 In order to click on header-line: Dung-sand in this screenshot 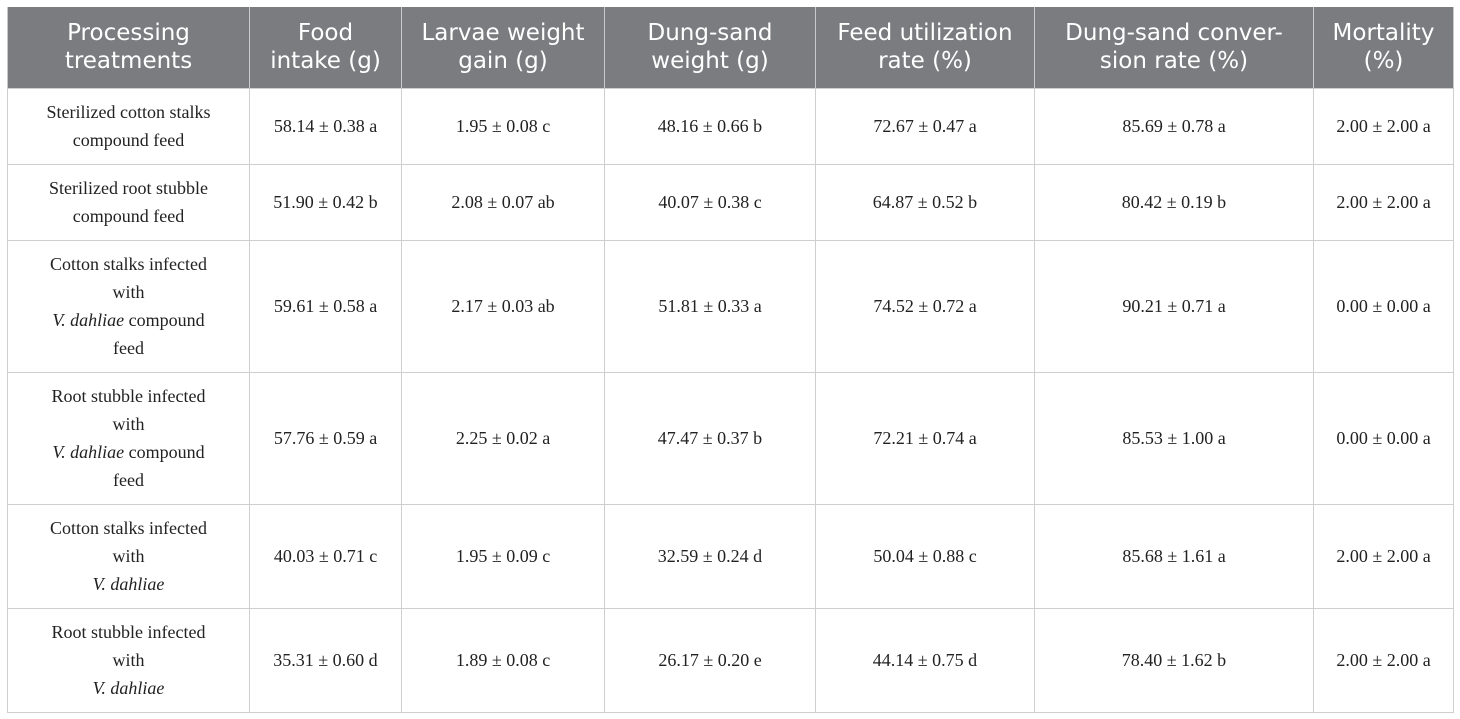, I will do `click(710, 33)`.